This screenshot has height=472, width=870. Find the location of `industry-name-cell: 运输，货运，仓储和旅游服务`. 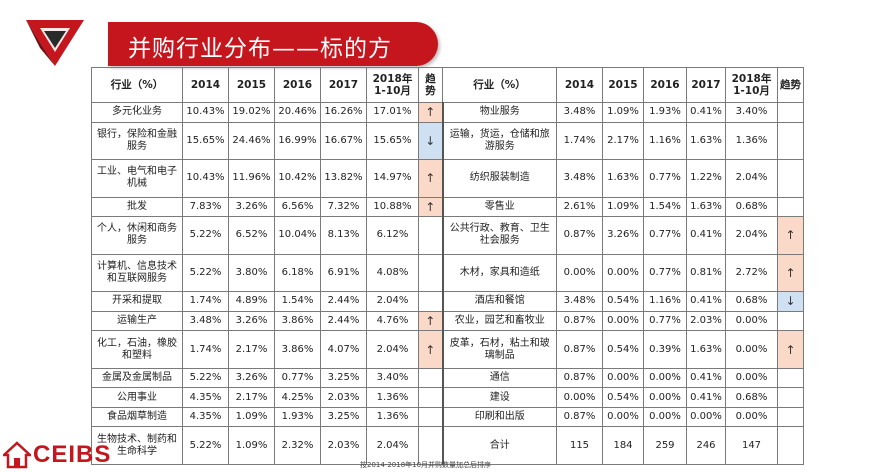

industry-name-cell: 运输，货运，仓储和旅游服务 is located at coordinates (499, 141).